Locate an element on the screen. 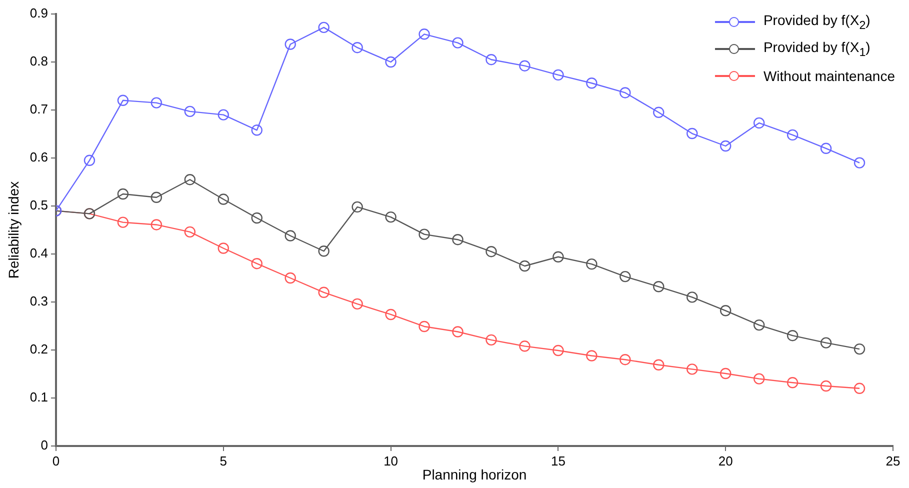 Image resolution: width=909 pixels, height=488 pixels. x-tick-label: 0 is located at coordinates (56, 460).